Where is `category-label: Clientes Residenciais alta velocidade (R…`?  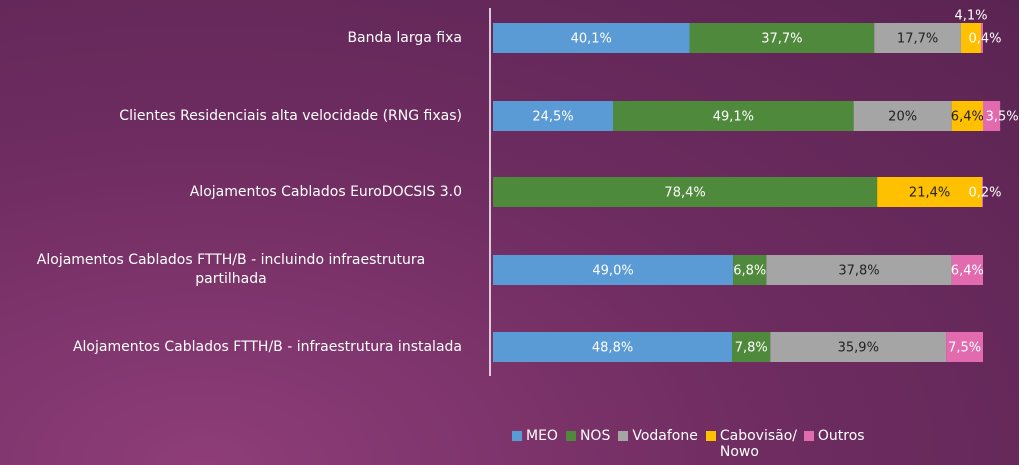 category-label: Clientes Residenciais alta velocidade (R… is located at coordinates (290, 115).